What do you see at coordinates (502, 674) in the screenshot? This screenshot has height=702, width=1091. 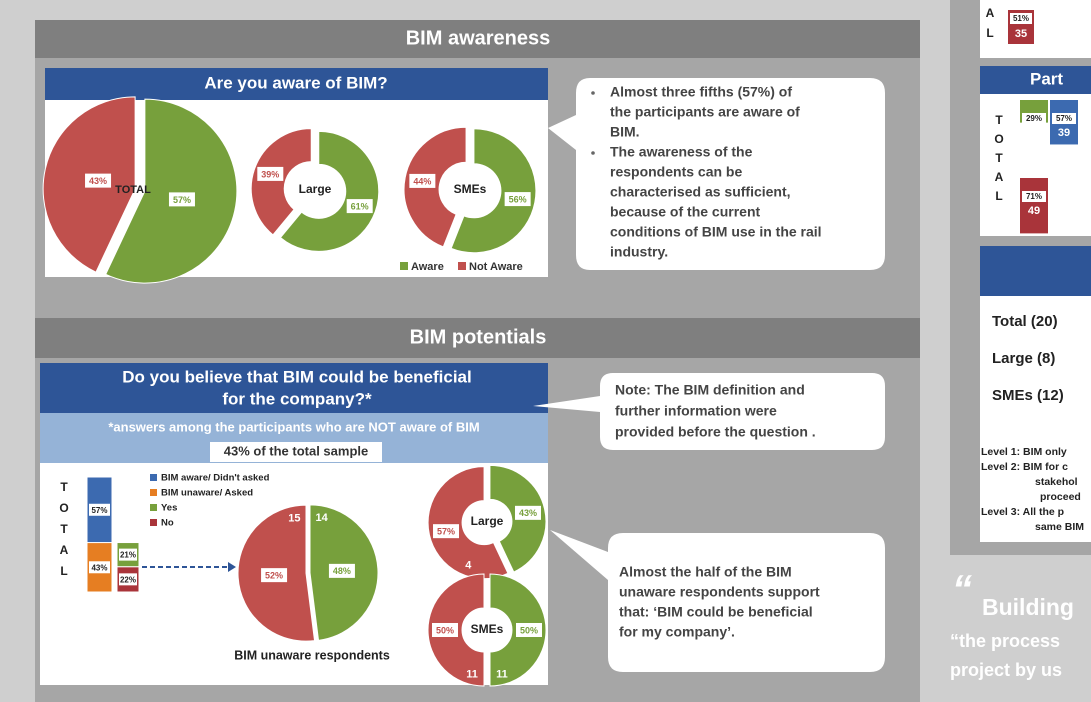 I see `count-label: 11` at bounding box center [502, 674].